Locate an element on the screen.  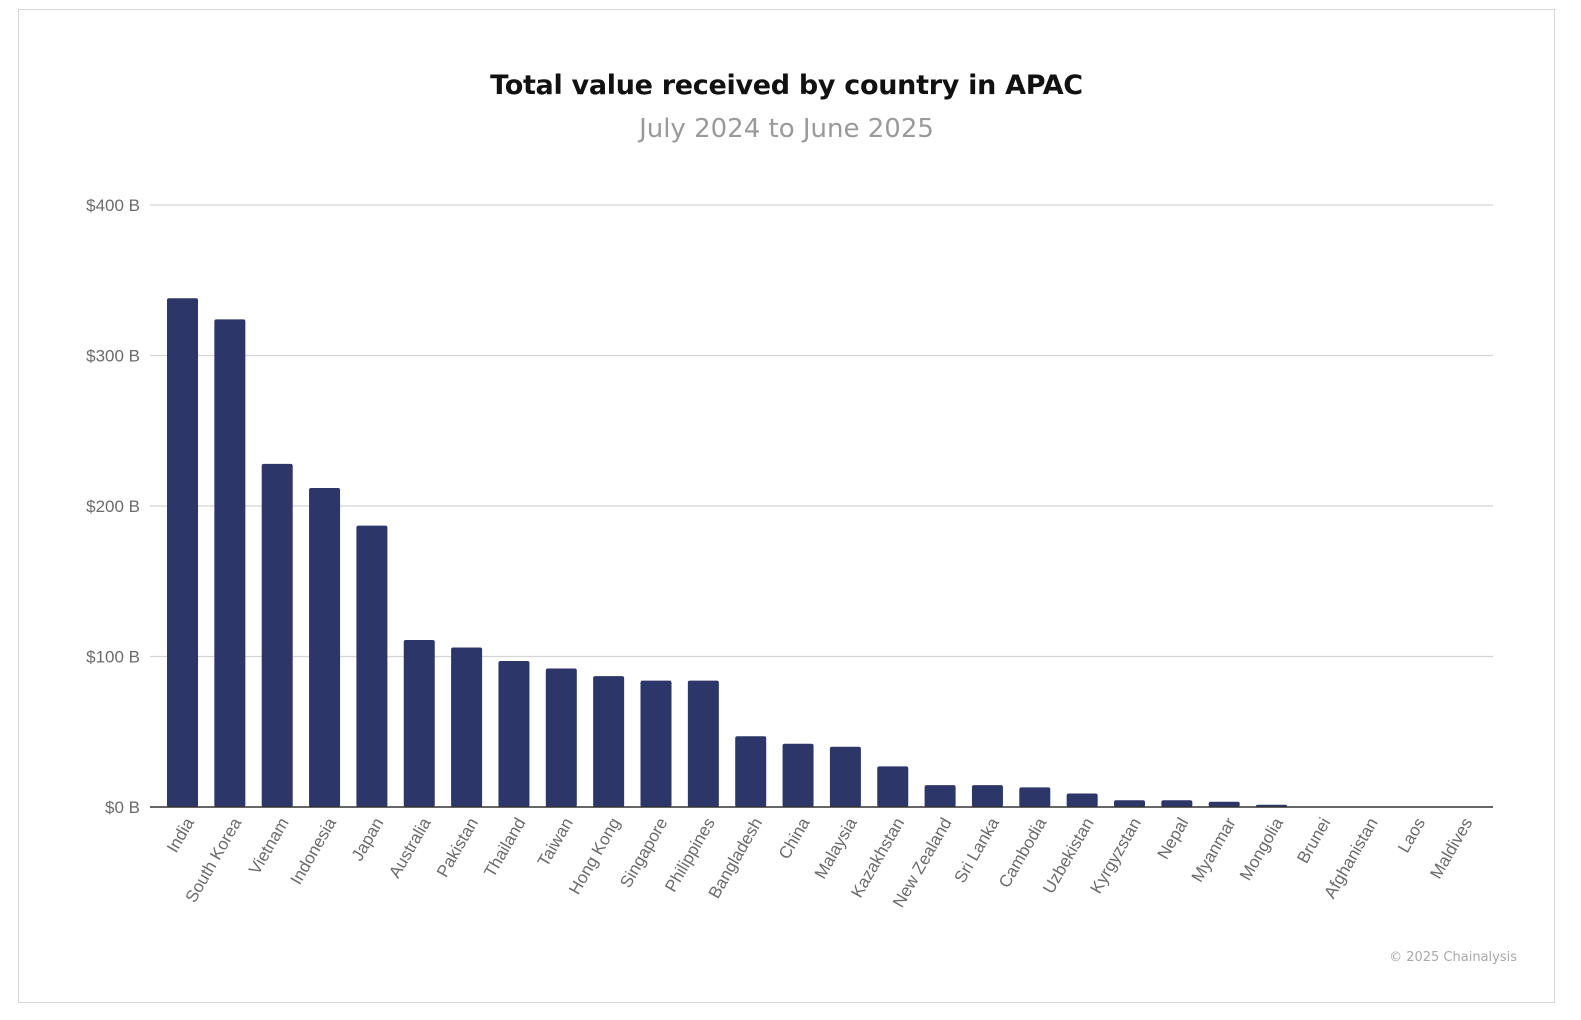
x-tick-label: China is located at coordinates (794, 838).